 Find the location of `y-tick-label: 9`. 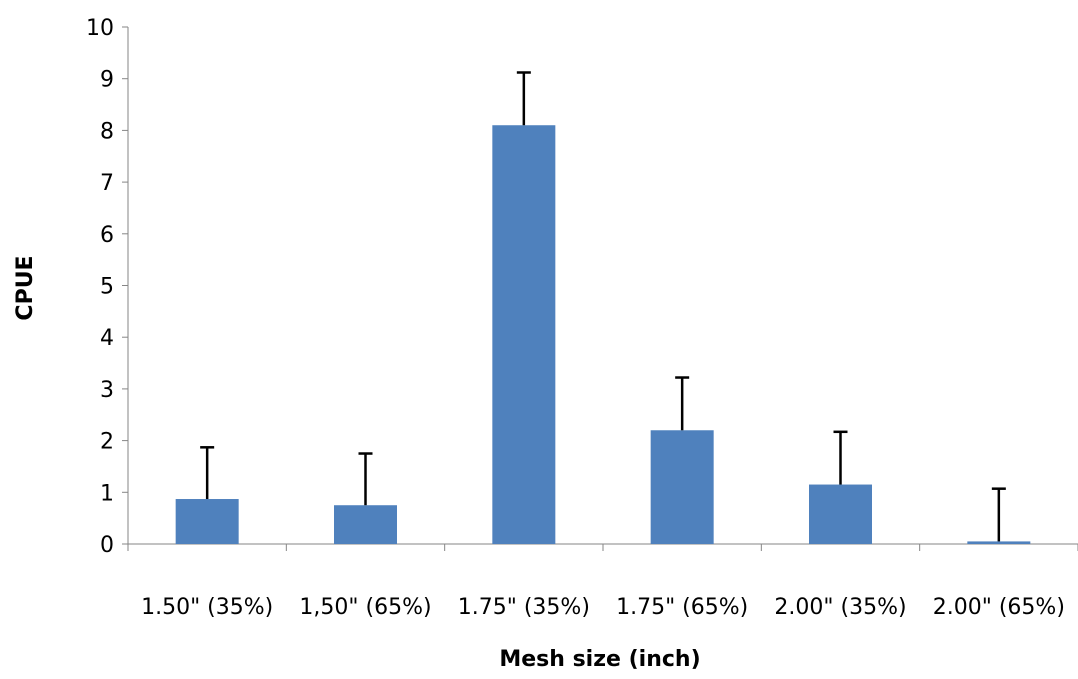

y-tick-label: 9 is located at coordinates (107, 80).